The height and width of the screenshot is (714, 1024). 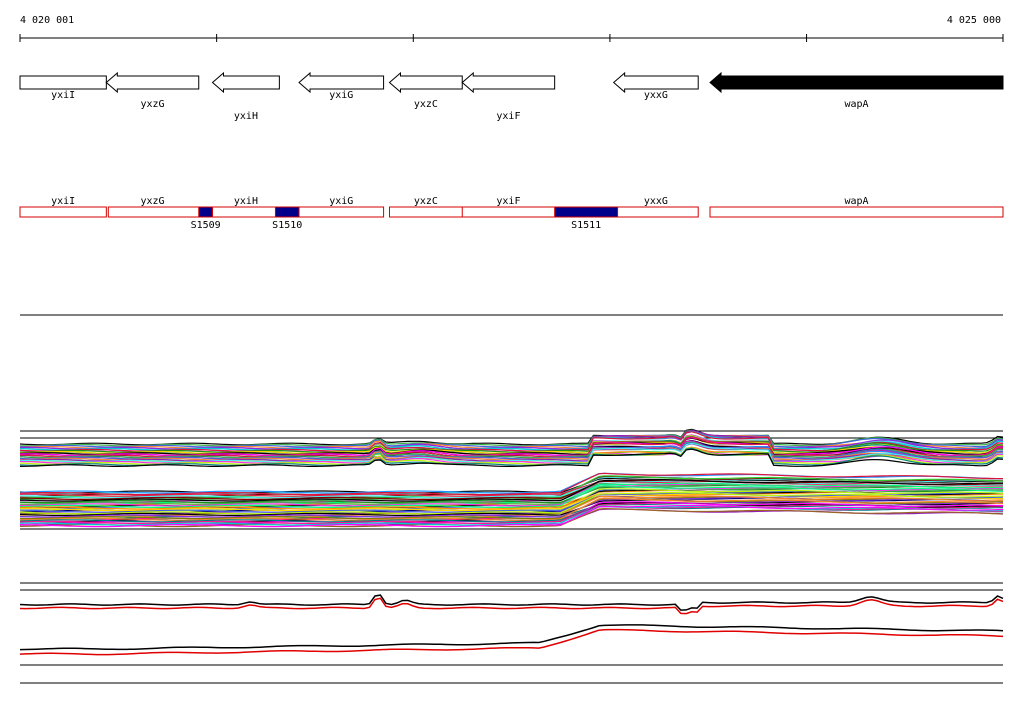 I want to click on axis-end-label: 4 025 000, so click(x=974, y=20).